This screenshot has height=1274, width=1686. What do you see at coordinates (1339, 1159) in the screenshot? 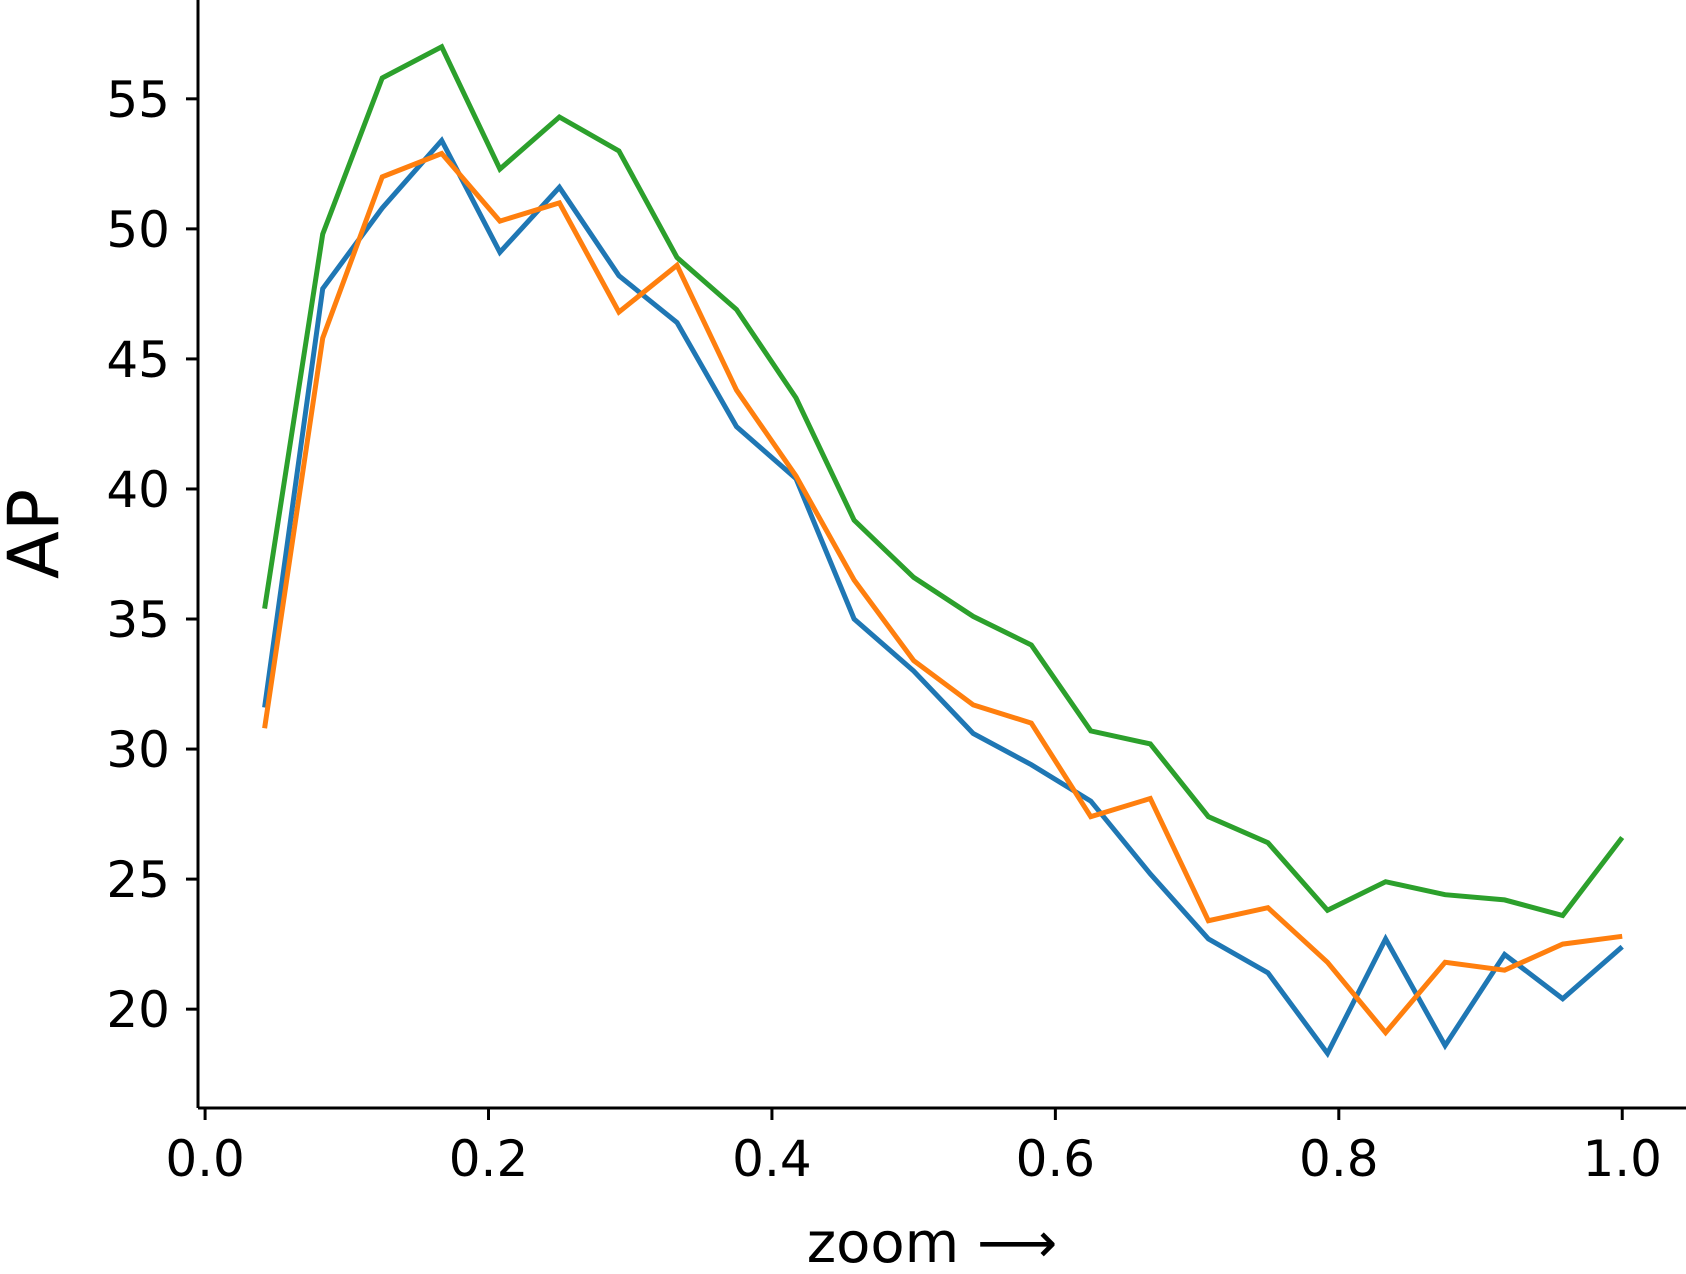
I see `x-tick-label: 0.8` at bounding box center [1339, 1159].